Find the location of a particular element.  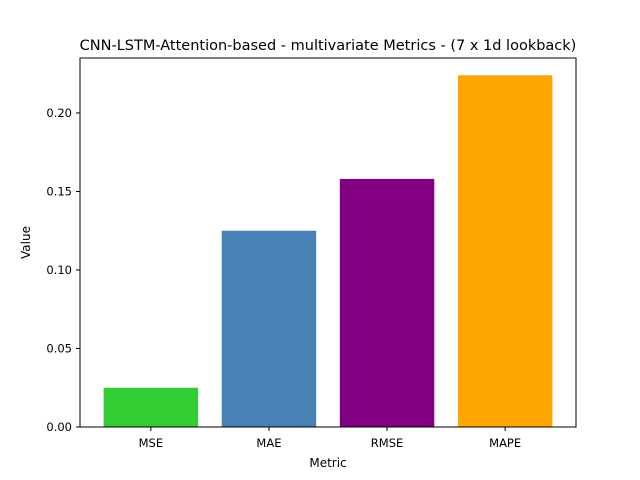

x-tick-label: MAPE is located at coordinates (505, 443).